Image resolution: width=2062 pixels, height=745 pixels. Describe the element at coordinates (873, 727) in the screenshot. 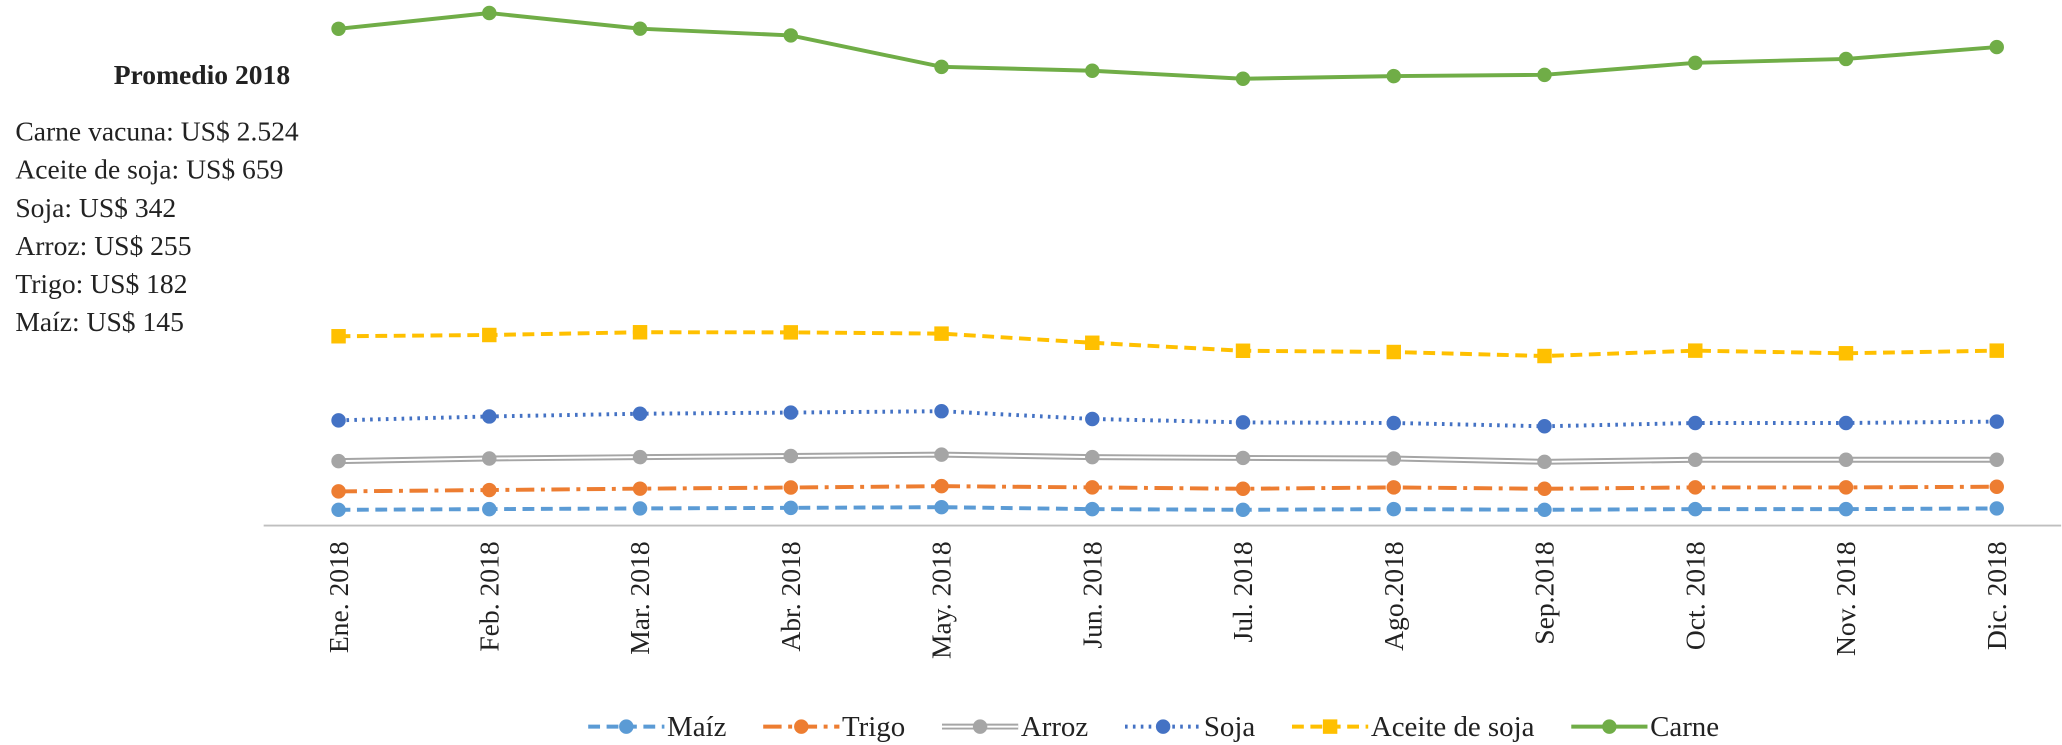

I see `legend-label: Trigo` at that location.